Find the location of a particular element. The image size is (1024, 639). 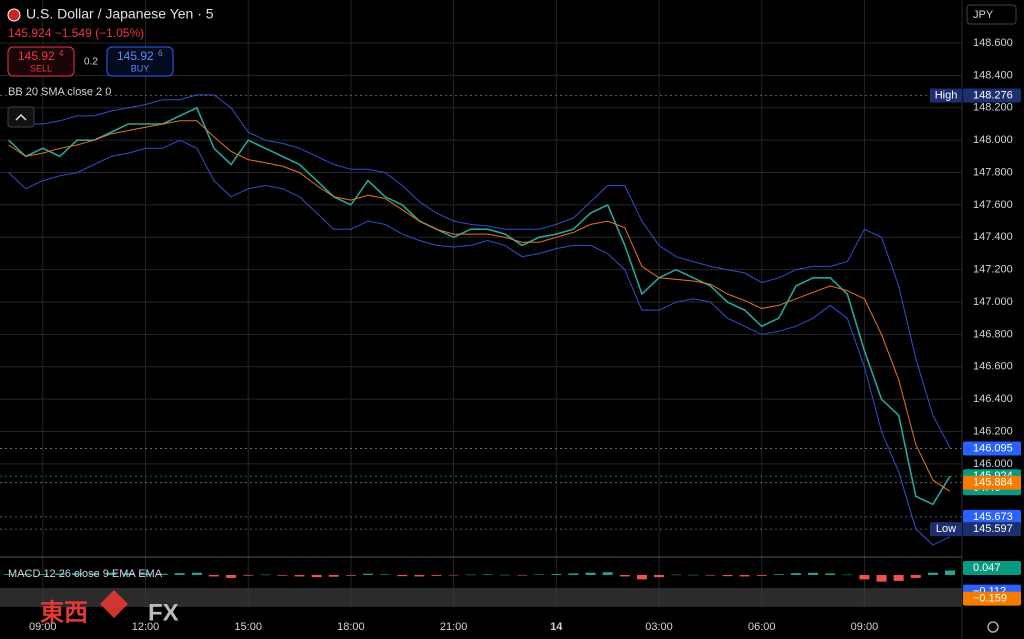

collapse-button is located at coordinates (21, 117).